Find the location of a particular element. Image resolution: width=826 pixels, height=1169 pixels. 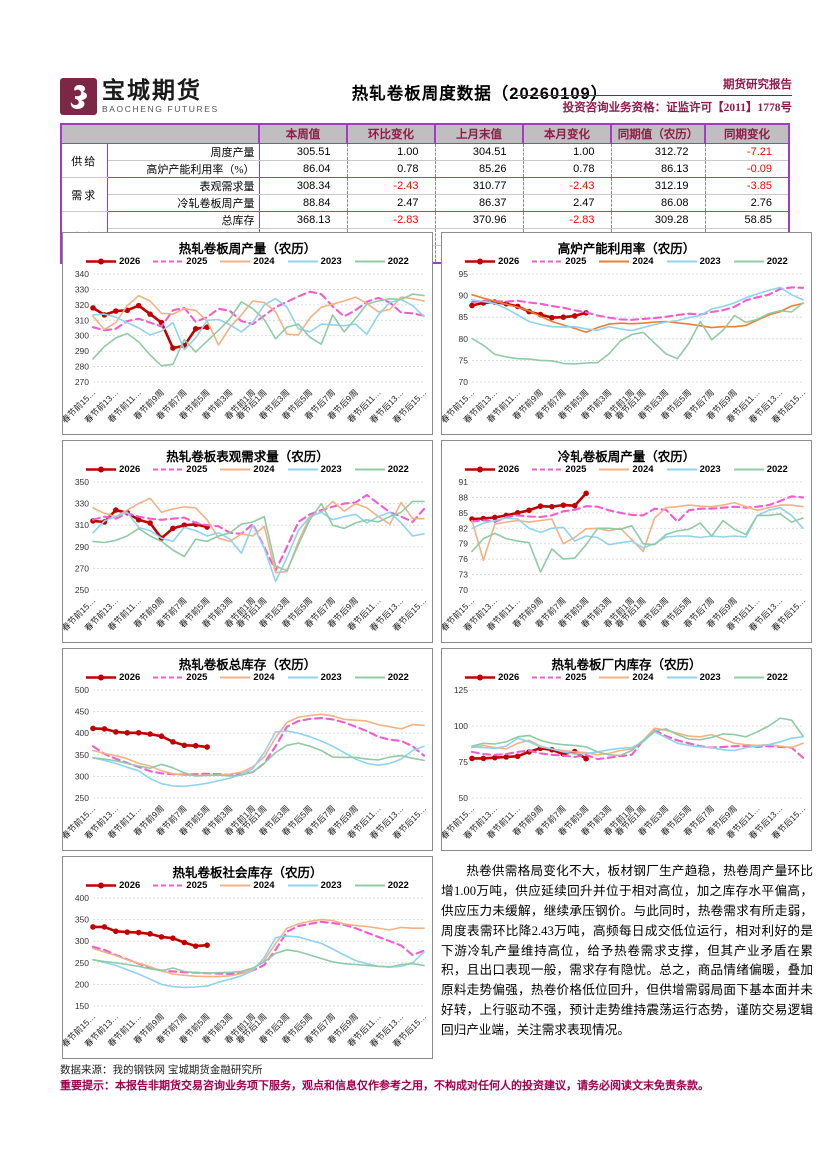

y-tick-label: 70 is located at coordinates (464, 382).